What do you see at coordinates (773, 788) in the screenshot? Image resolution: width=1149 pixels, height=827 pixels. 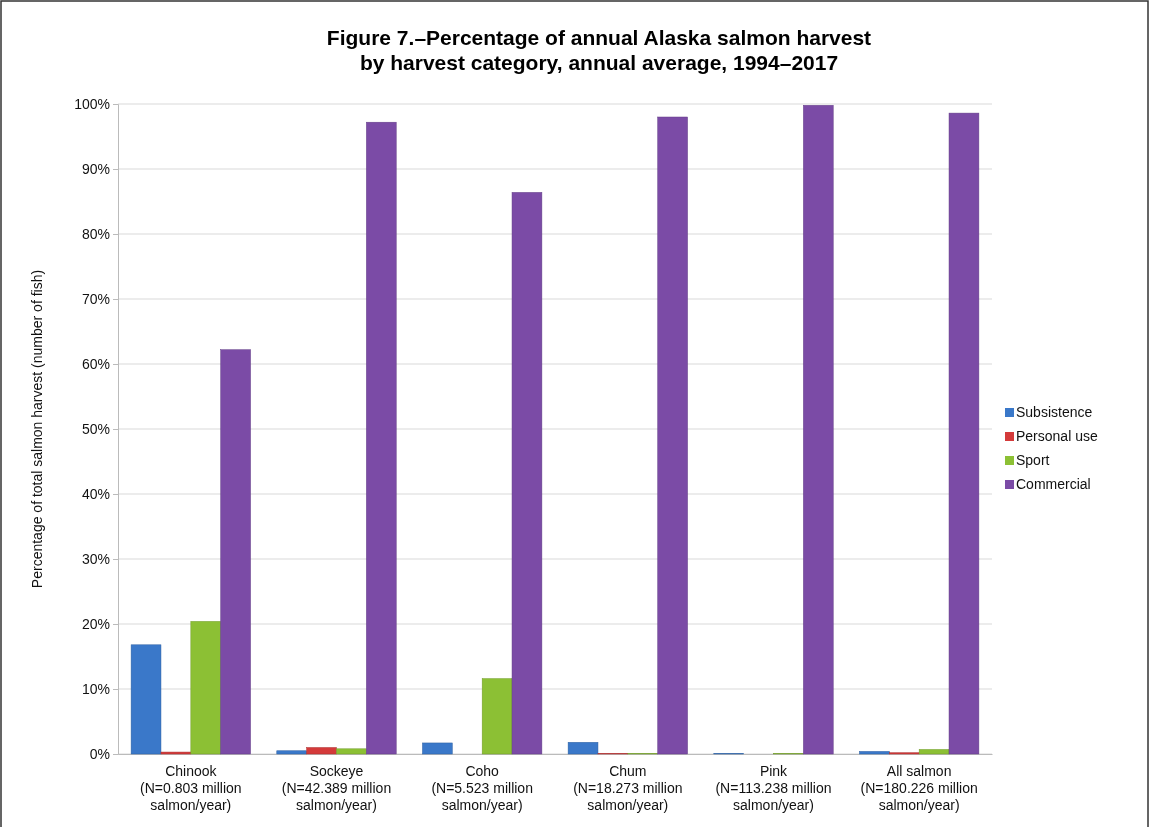 I see `x-tick-label: Pink (N=113.238 million salmon/year)` at bounding box center [773, 788].